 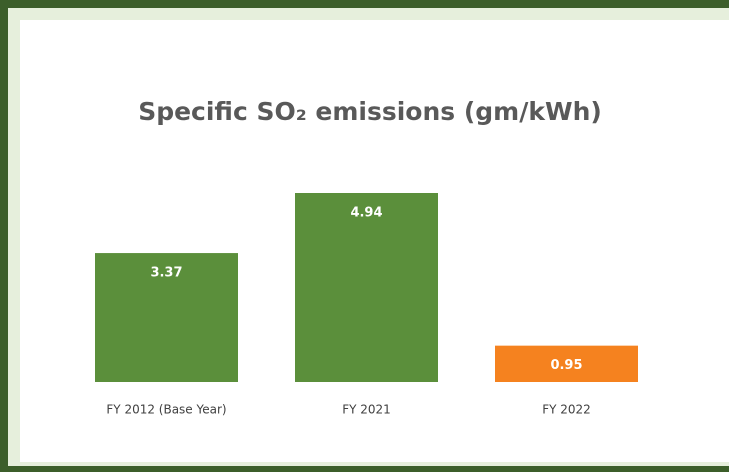 What do you see at coordinates (166, 273) in the screenshot?
I see `data-label: 3.37` at bounding box center [166, 273].